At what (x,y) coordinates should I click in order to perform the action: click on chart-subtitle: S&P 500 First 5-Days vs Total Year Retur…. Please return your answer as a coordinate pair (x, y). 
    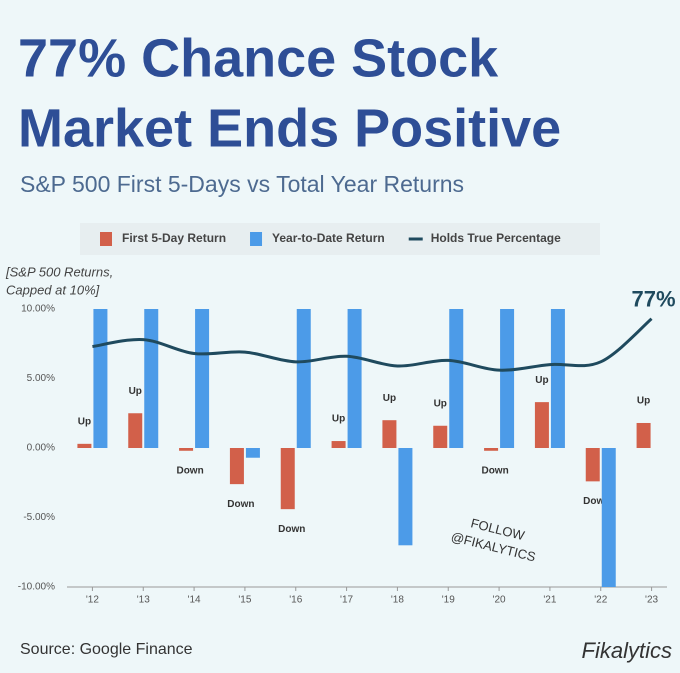
    Looking at the image, I should click on (242, 184).